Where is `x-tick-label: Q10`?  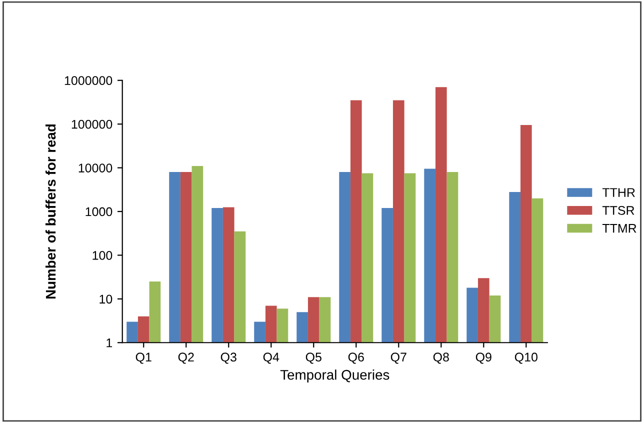
x-tick-label: Q10 is located at coordinates (526, 358).